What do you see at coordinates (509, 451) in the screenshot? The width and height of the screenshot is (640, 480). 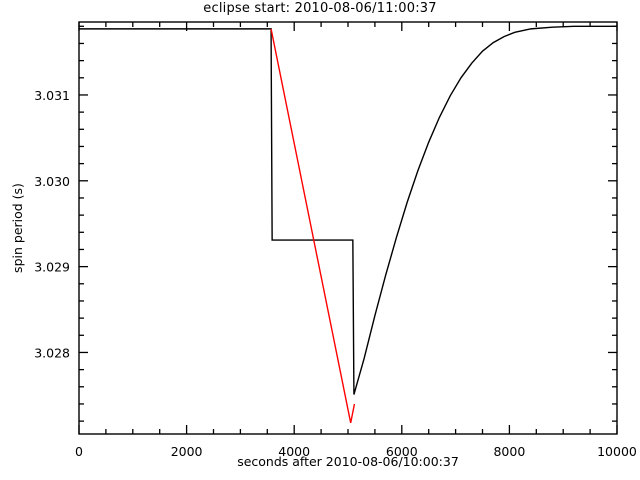 I see `x-tick-label: 8000` at bounding box center [509, 451].